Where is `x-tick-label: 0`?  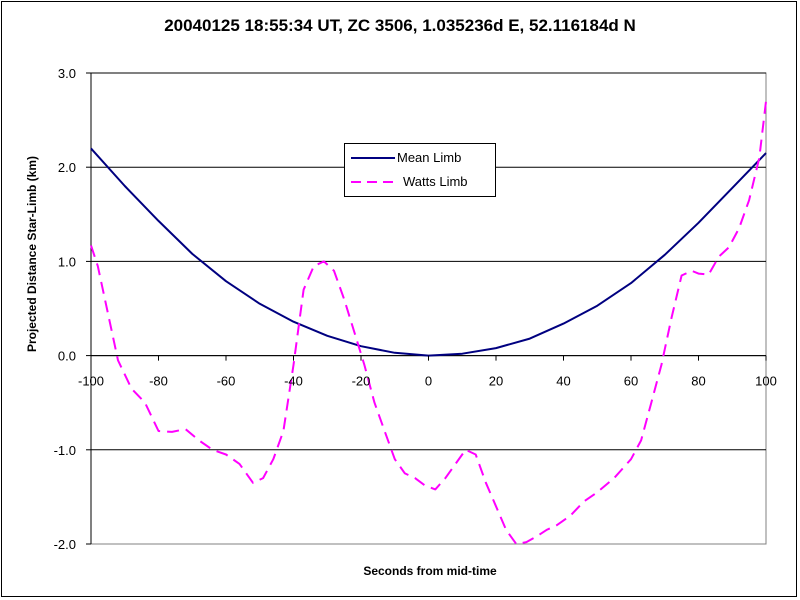 x-tick-label: 0 is located at coordinates (428, 381).